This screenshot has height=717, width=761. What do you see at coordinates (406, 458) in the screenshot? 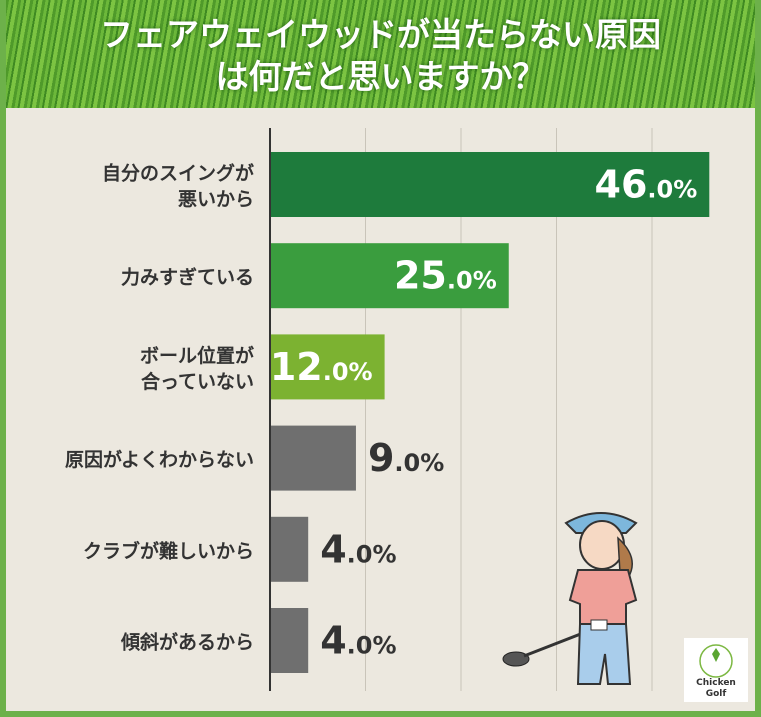
I see `value-label: 9.0%` at bounding box center [406, 458].